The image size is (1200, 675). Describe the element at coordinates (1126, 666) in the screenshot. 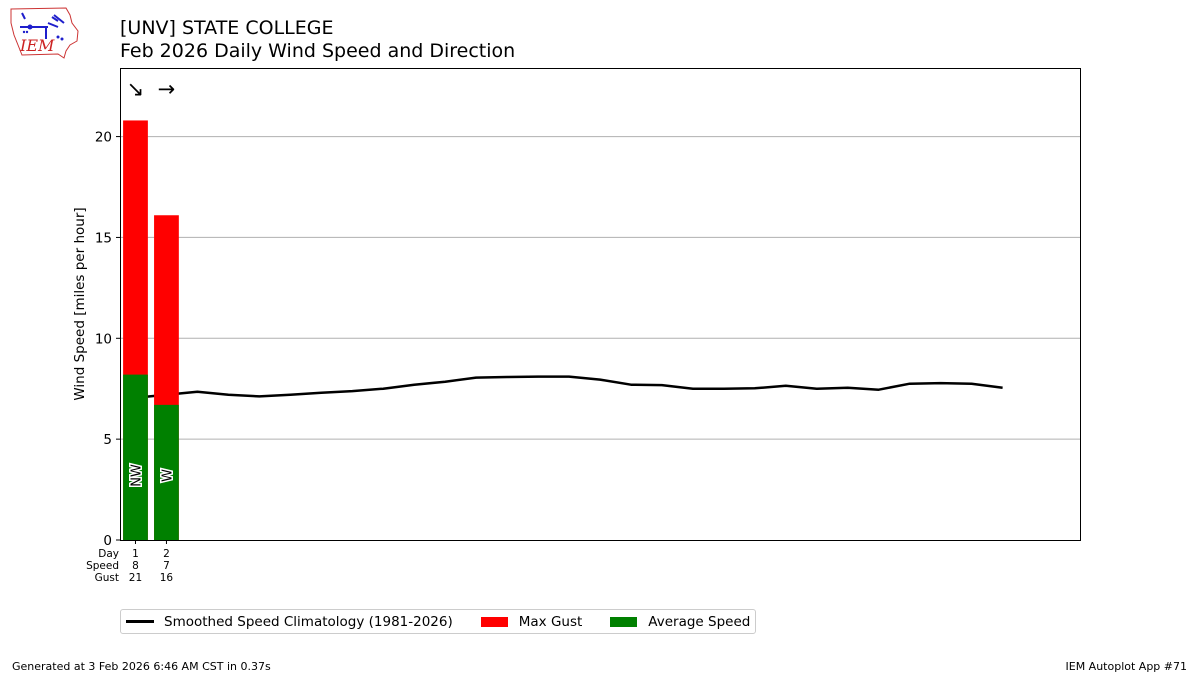

I see `app-label: IEM Autoplot App #71` at that location.